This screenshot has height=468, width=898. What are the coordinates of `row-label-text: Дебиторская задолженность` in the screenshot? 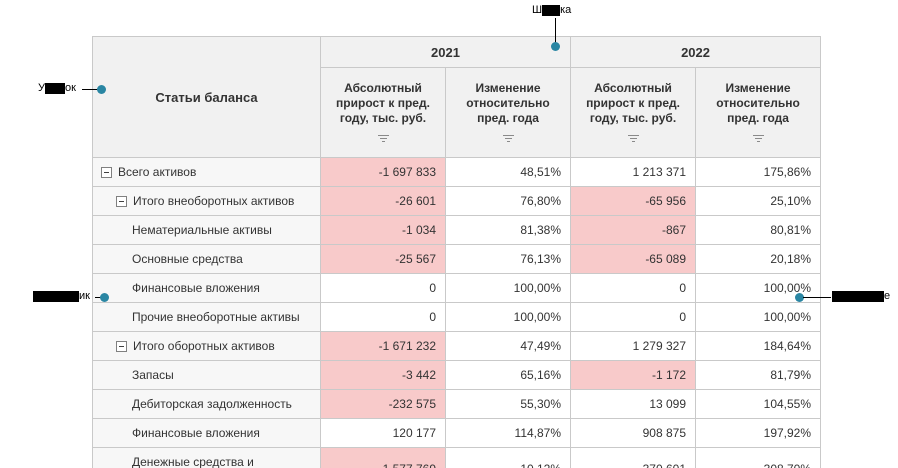 It's located at (212, 404).